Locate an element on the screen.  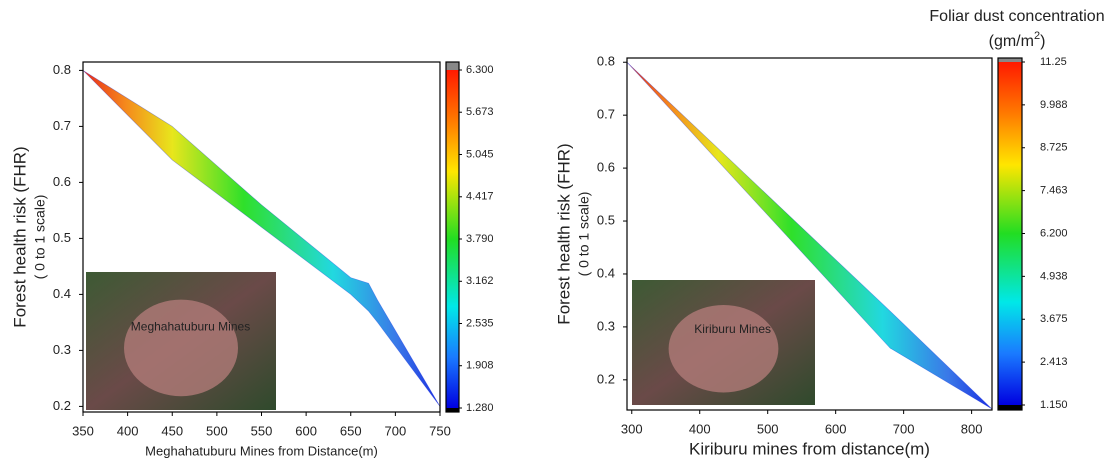
x-tick-label: 550 is located at coordinates (262, 430).